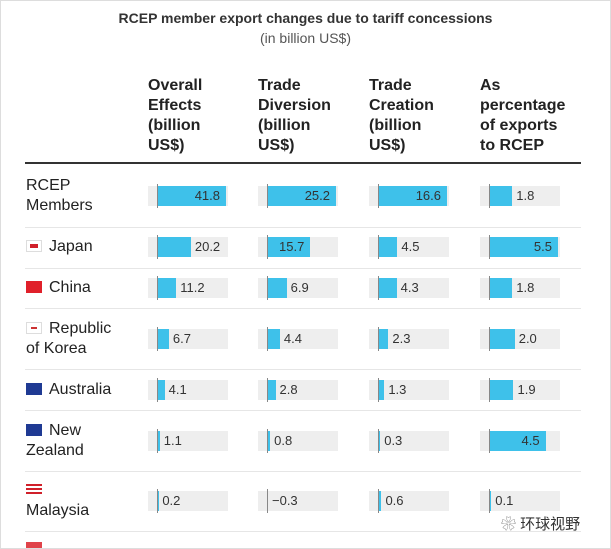 This screenshot has width=611, height=549. I want to click on row-label: Malaysia, so click(58, 510).